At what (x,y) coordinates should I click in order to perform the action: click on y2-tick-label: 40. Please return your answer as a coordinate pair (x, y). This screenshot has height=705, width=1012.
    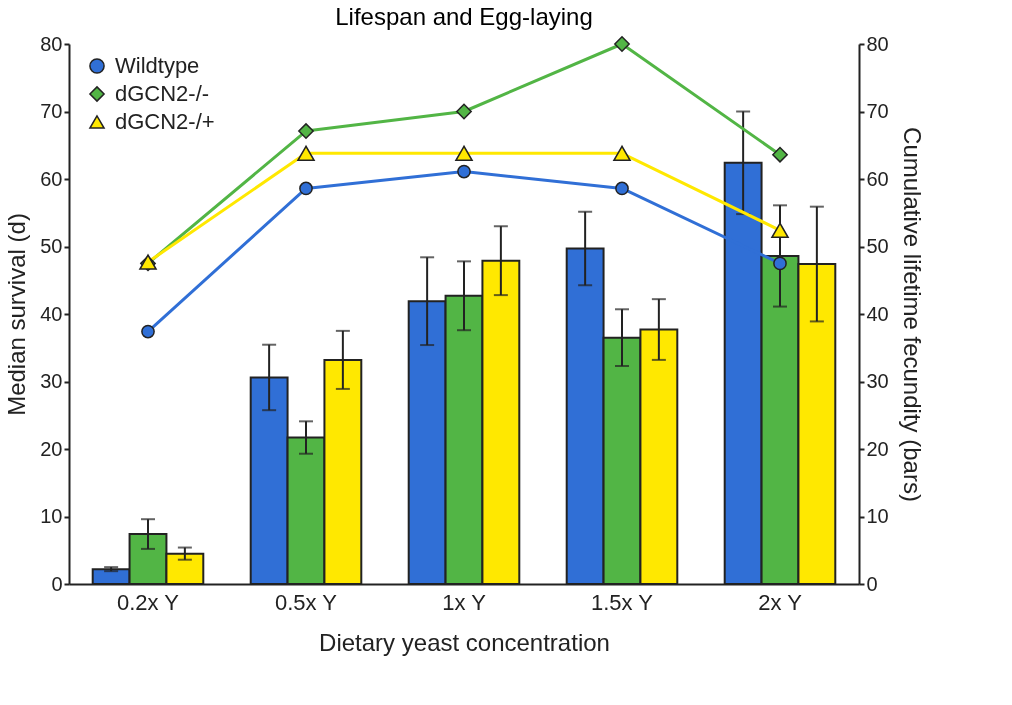
    Looking at the image, I should click on (877, 313).